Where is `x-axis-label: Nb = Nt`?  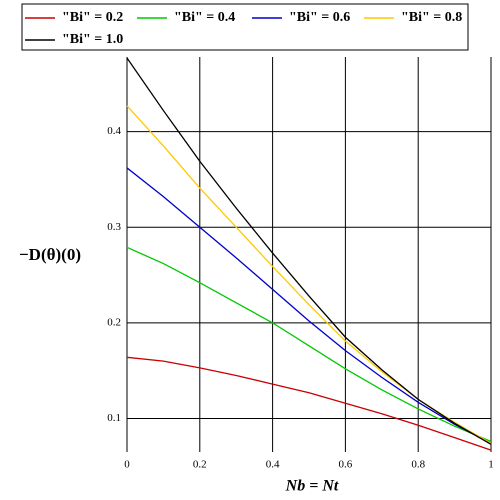 x-axis-label: Nb = Nt is located at coordinates (312, 486).